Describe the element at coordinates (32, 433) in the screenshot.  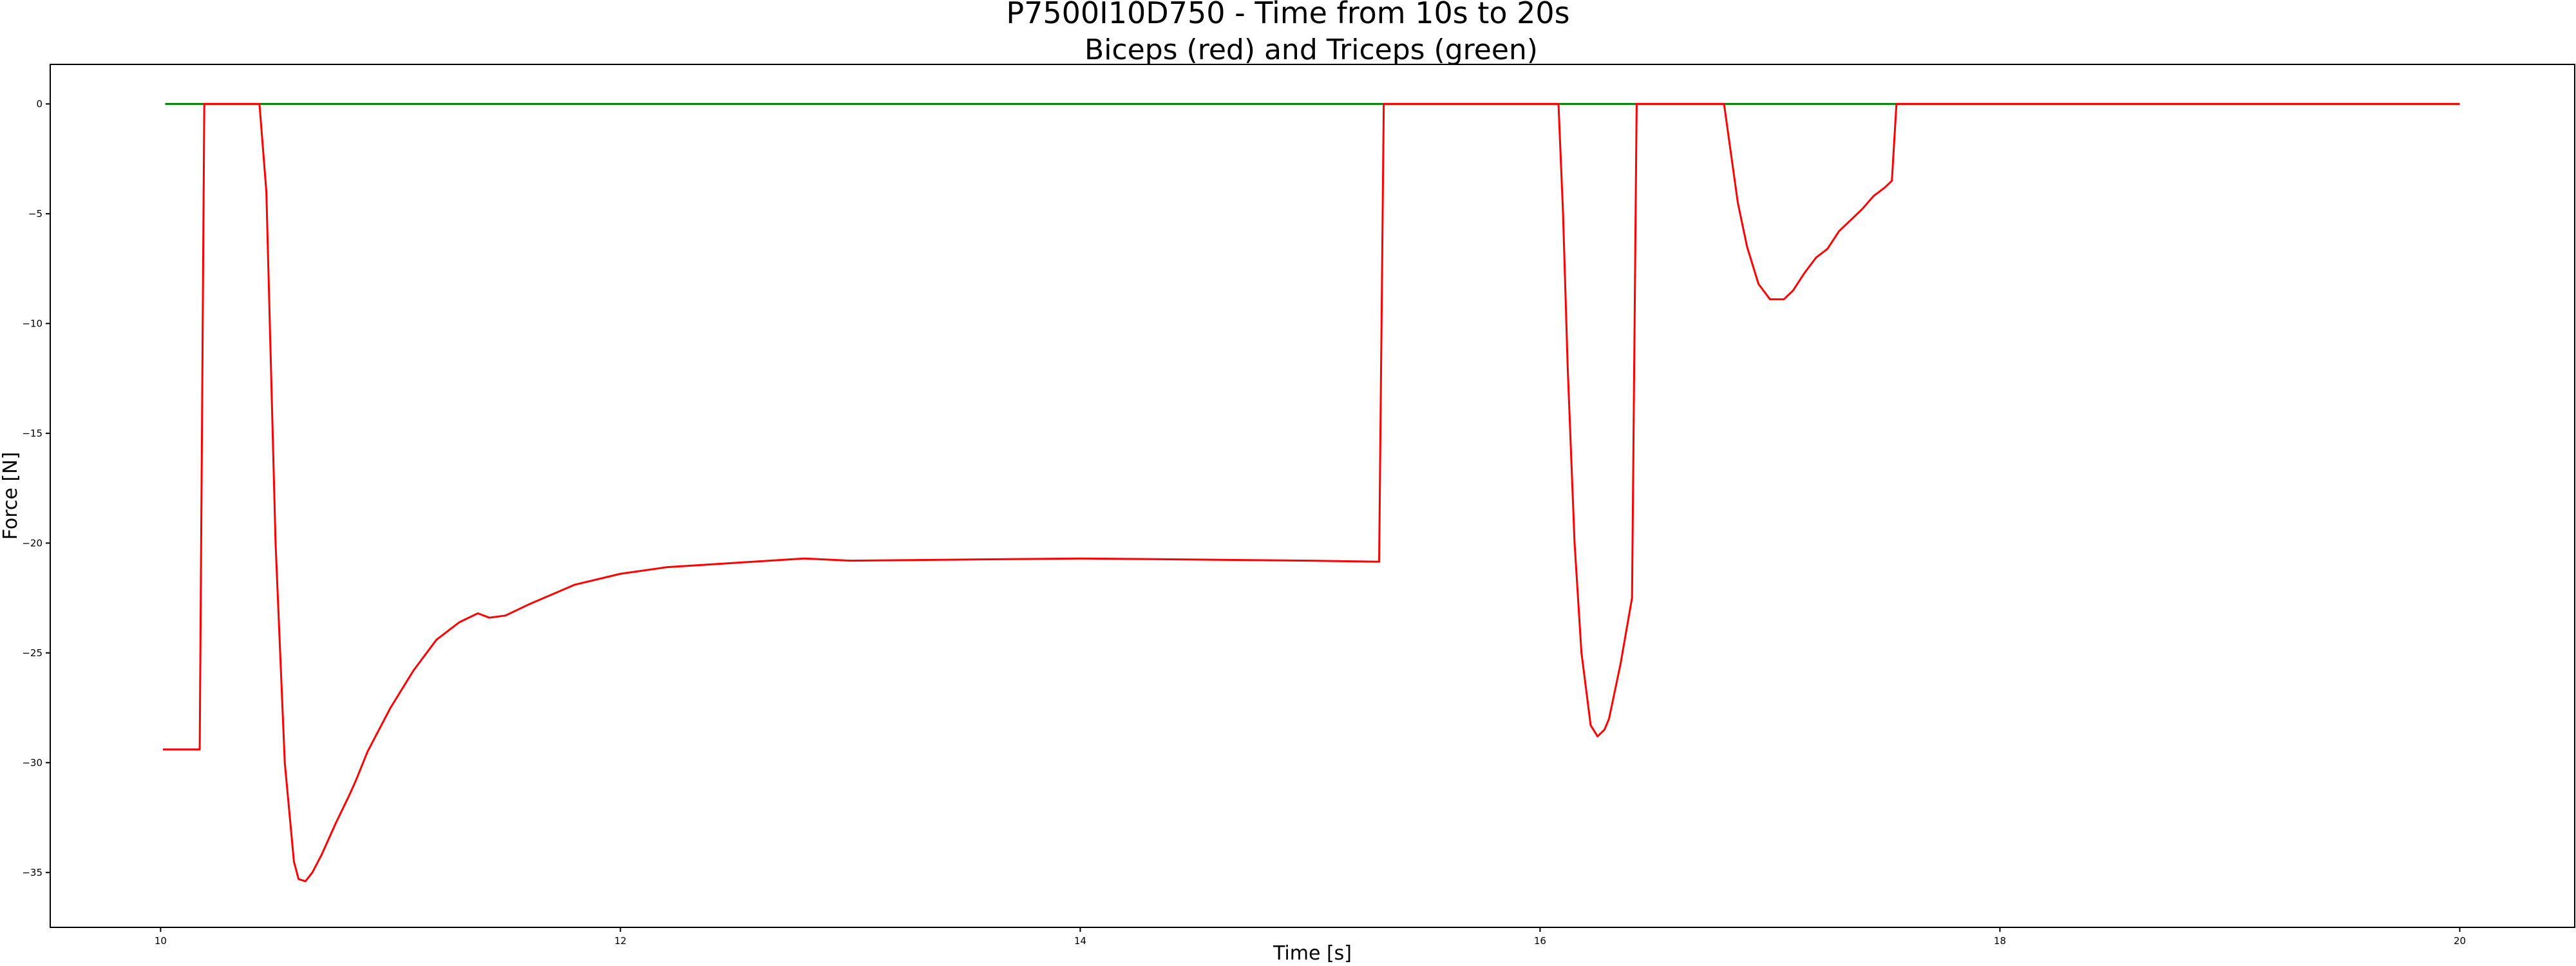
I see `y-tick-label: −15` at that location.